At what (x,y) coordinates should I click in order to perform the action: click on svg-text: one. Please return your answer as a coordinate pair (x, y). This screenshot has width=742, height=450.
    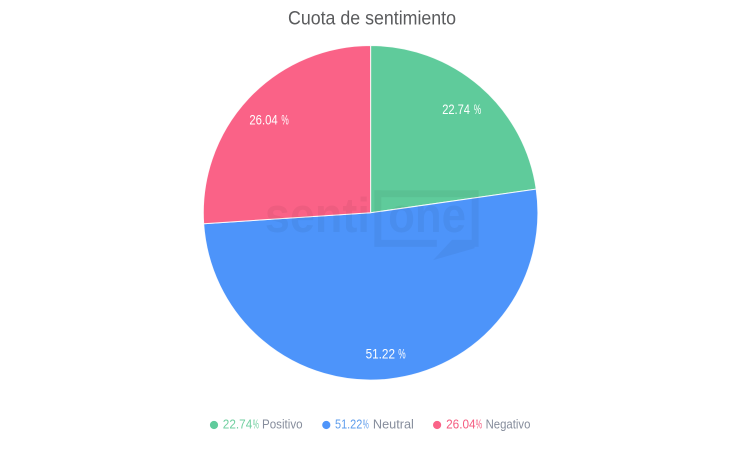
    Looking at the image, I should click on (427, 216).